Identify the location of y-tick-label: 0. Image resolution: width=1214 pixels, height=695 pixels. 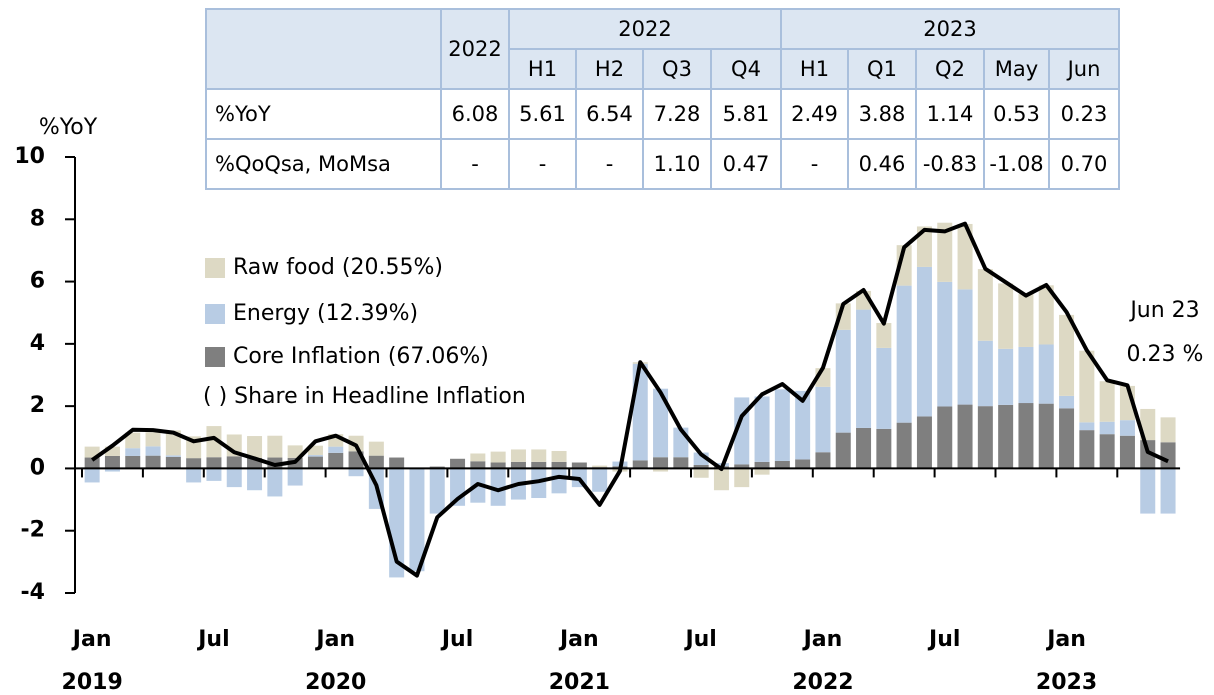
(37, 467).